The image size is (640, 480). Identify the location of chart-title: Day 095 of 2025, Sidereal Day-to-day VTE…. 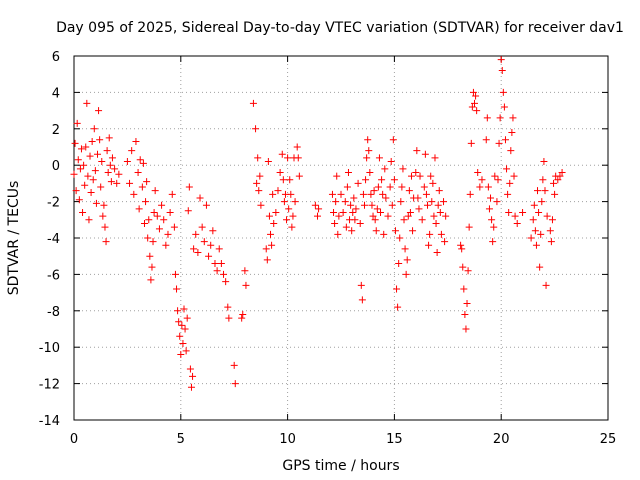
(340, 28).